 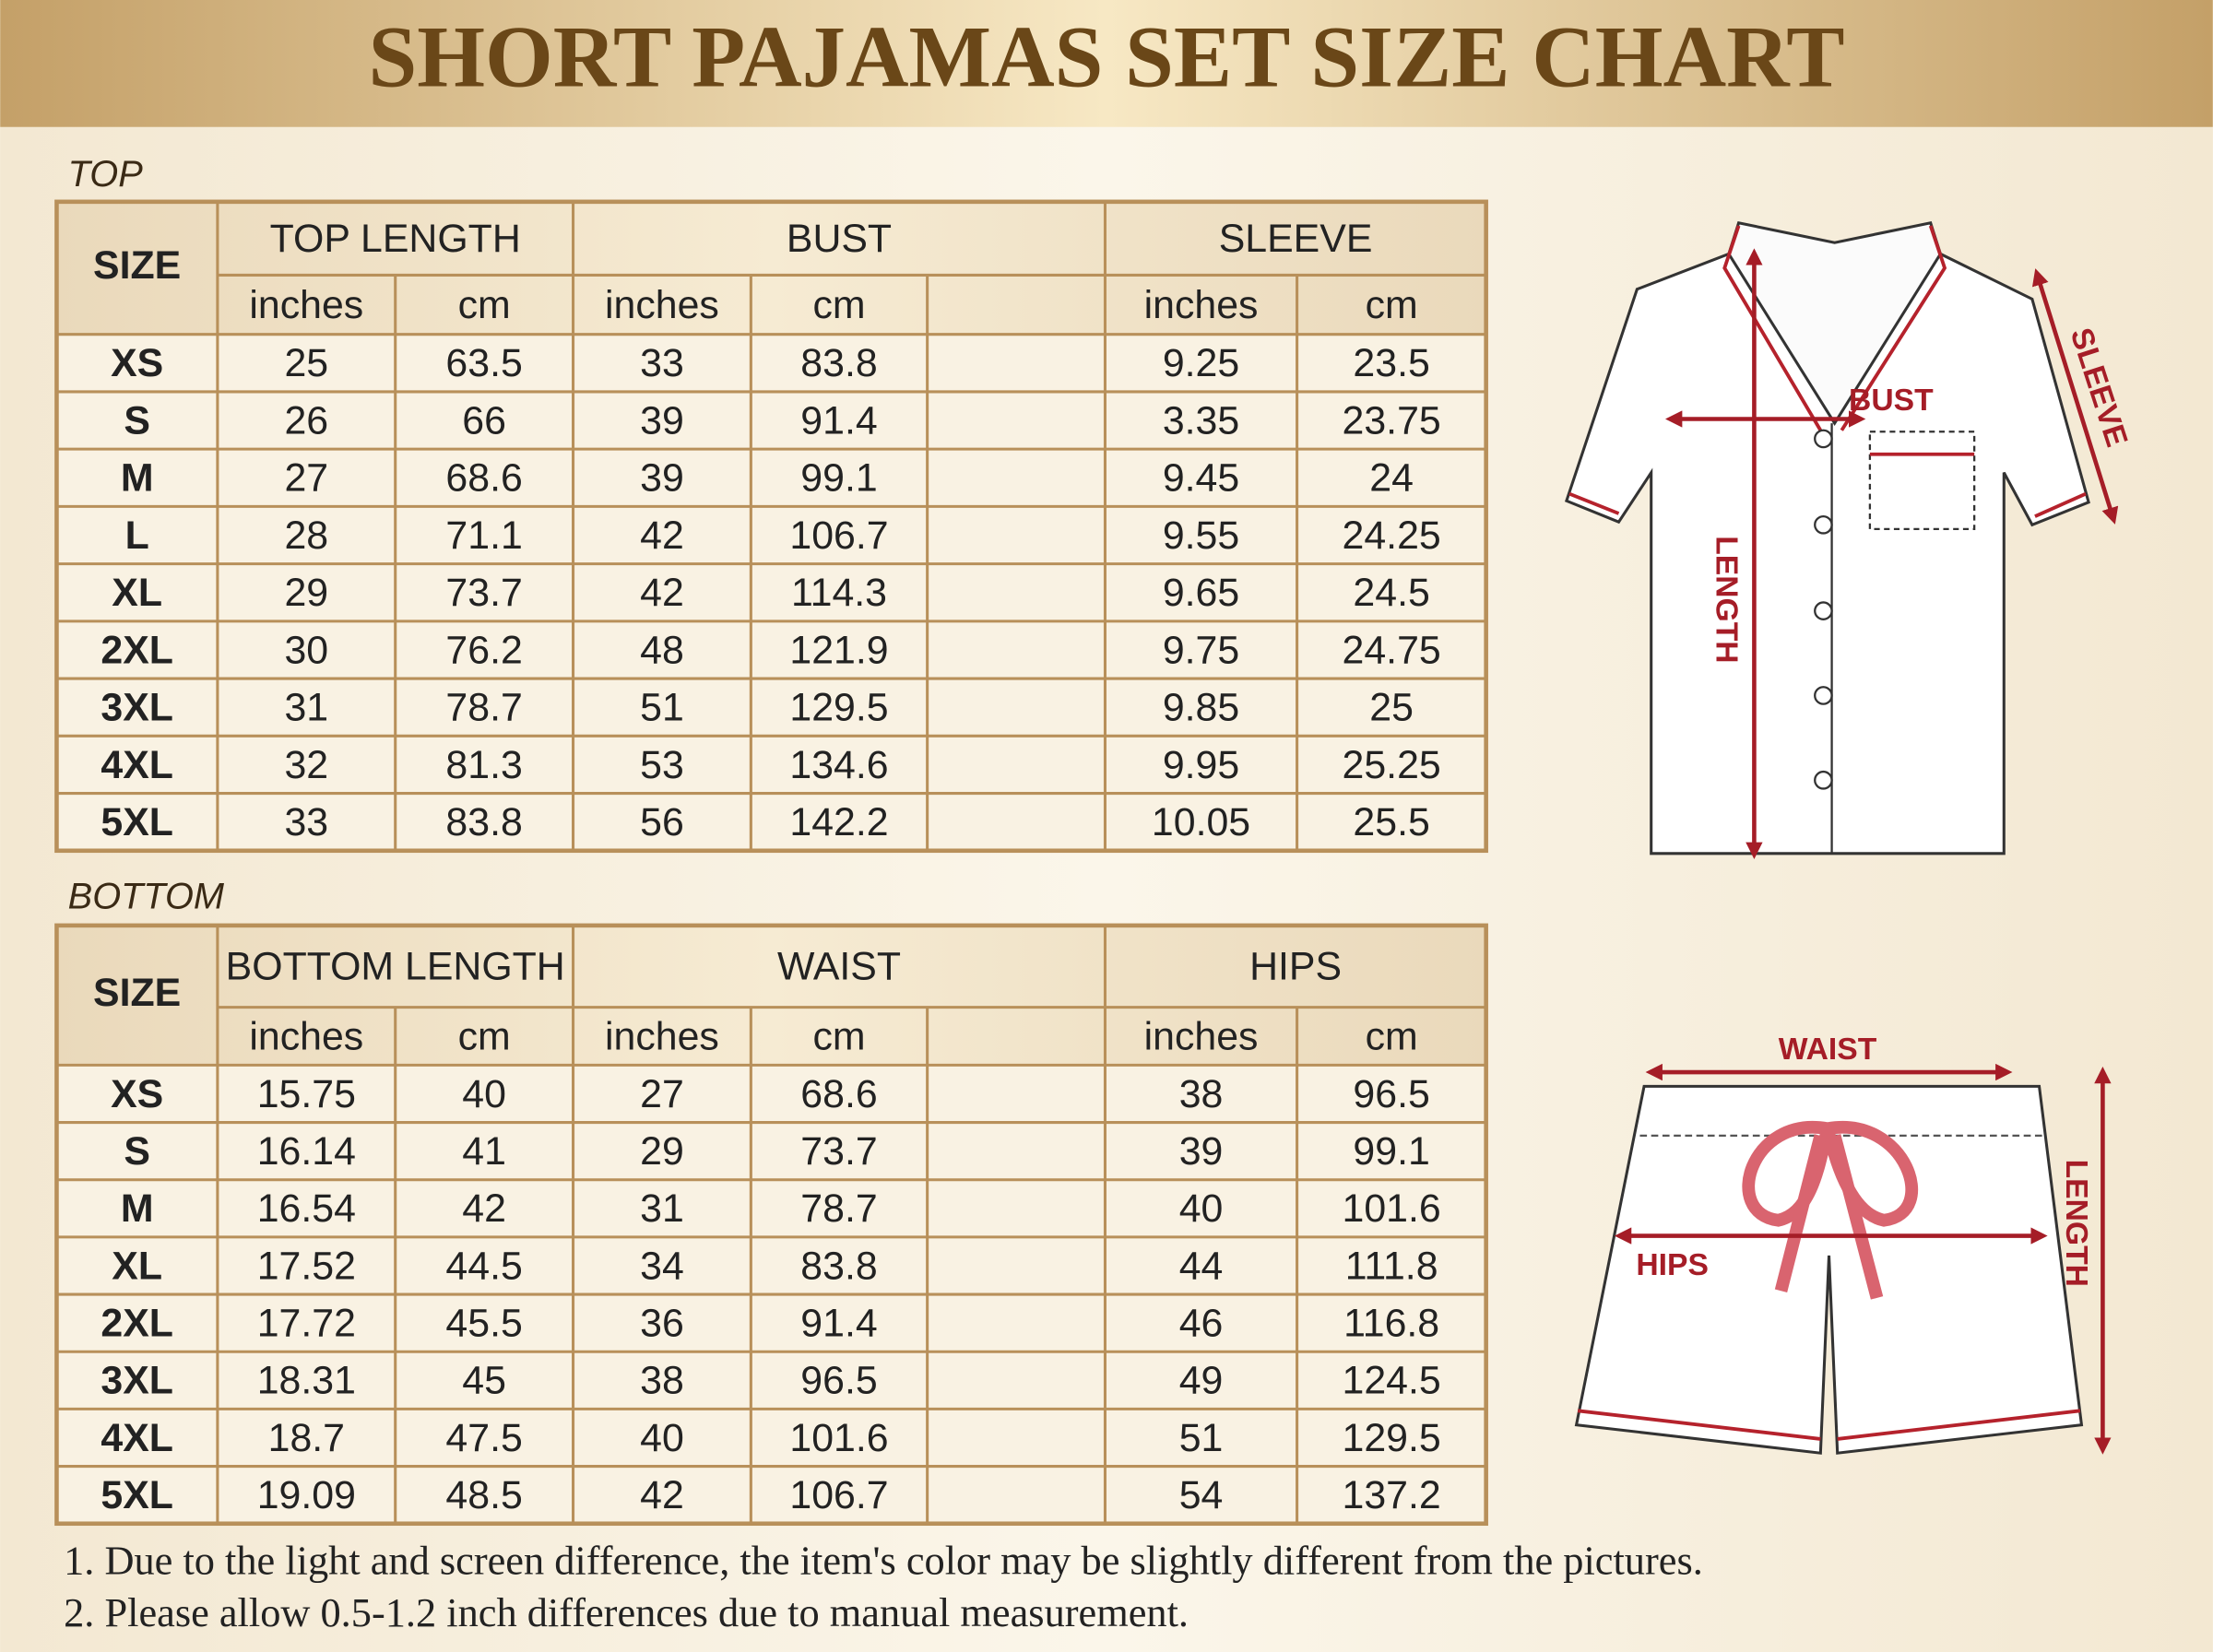 What do you see at coordinates (1201, 478) in the screenshot?
I see `value-cell: 9.45` at bounding box center [1201, 478].